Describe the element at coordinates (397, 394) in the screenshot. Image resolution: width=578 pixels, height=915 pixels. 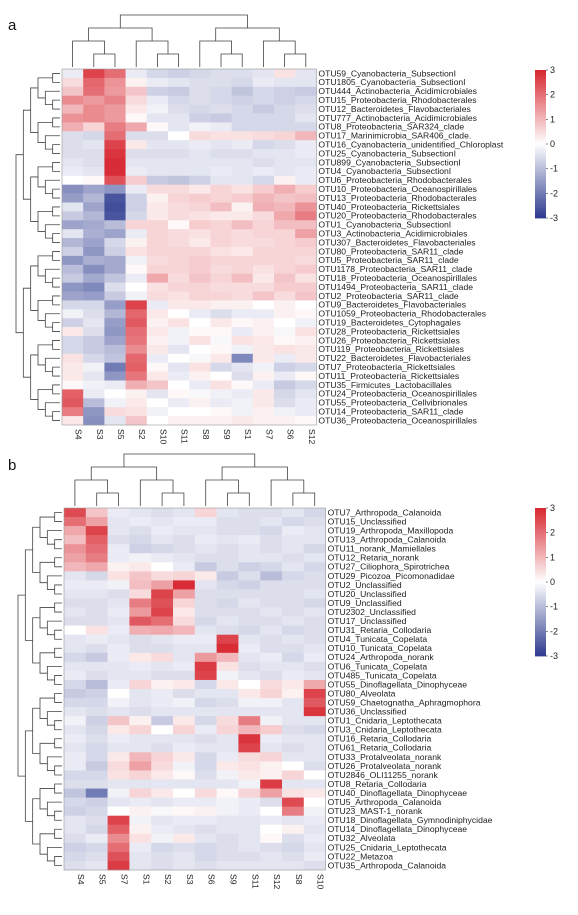
I see `row-label: OTU24_Proteobacteria_Oceanospirillales` at that location.